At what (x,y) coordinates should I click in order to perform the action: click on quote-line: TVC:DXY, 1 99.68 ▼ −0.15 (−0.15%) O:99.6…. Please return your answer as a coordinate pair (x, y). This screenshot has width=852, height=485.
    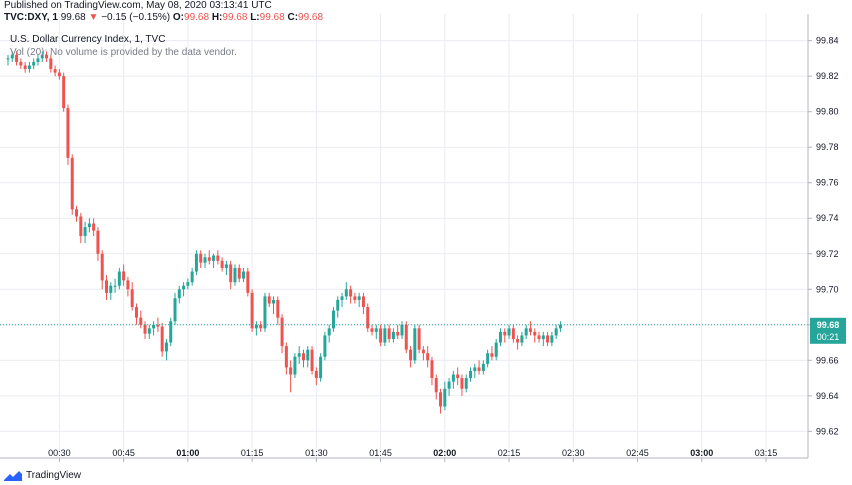
    Looking at the image, I should click on (163, 18).